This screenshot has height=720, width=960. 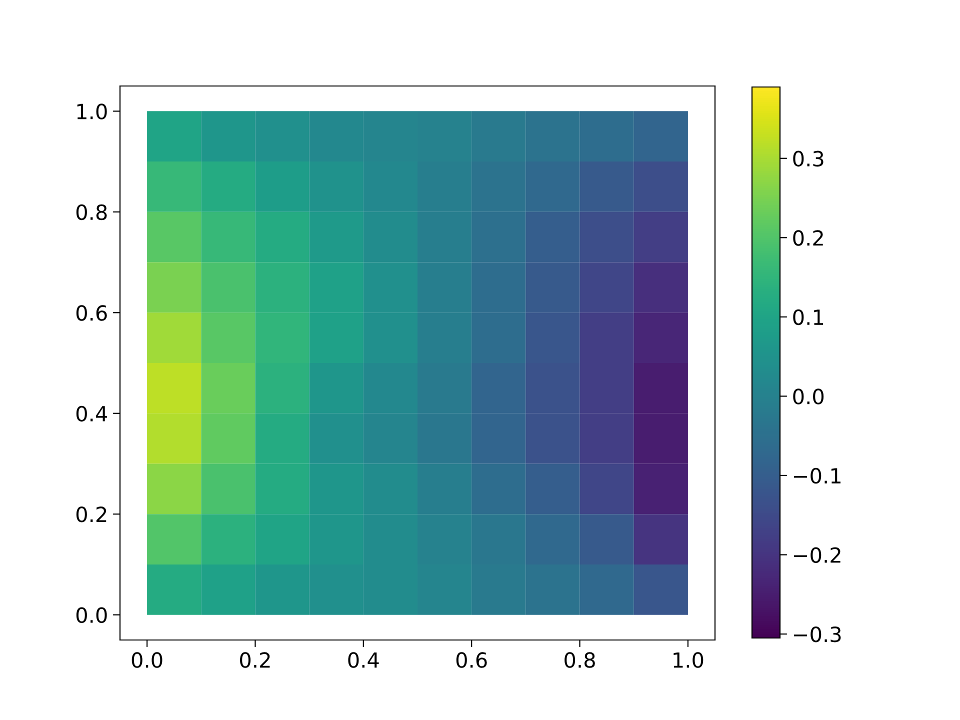 I want to click on color-bar-label: −0.3, so click(x=817, y=634).